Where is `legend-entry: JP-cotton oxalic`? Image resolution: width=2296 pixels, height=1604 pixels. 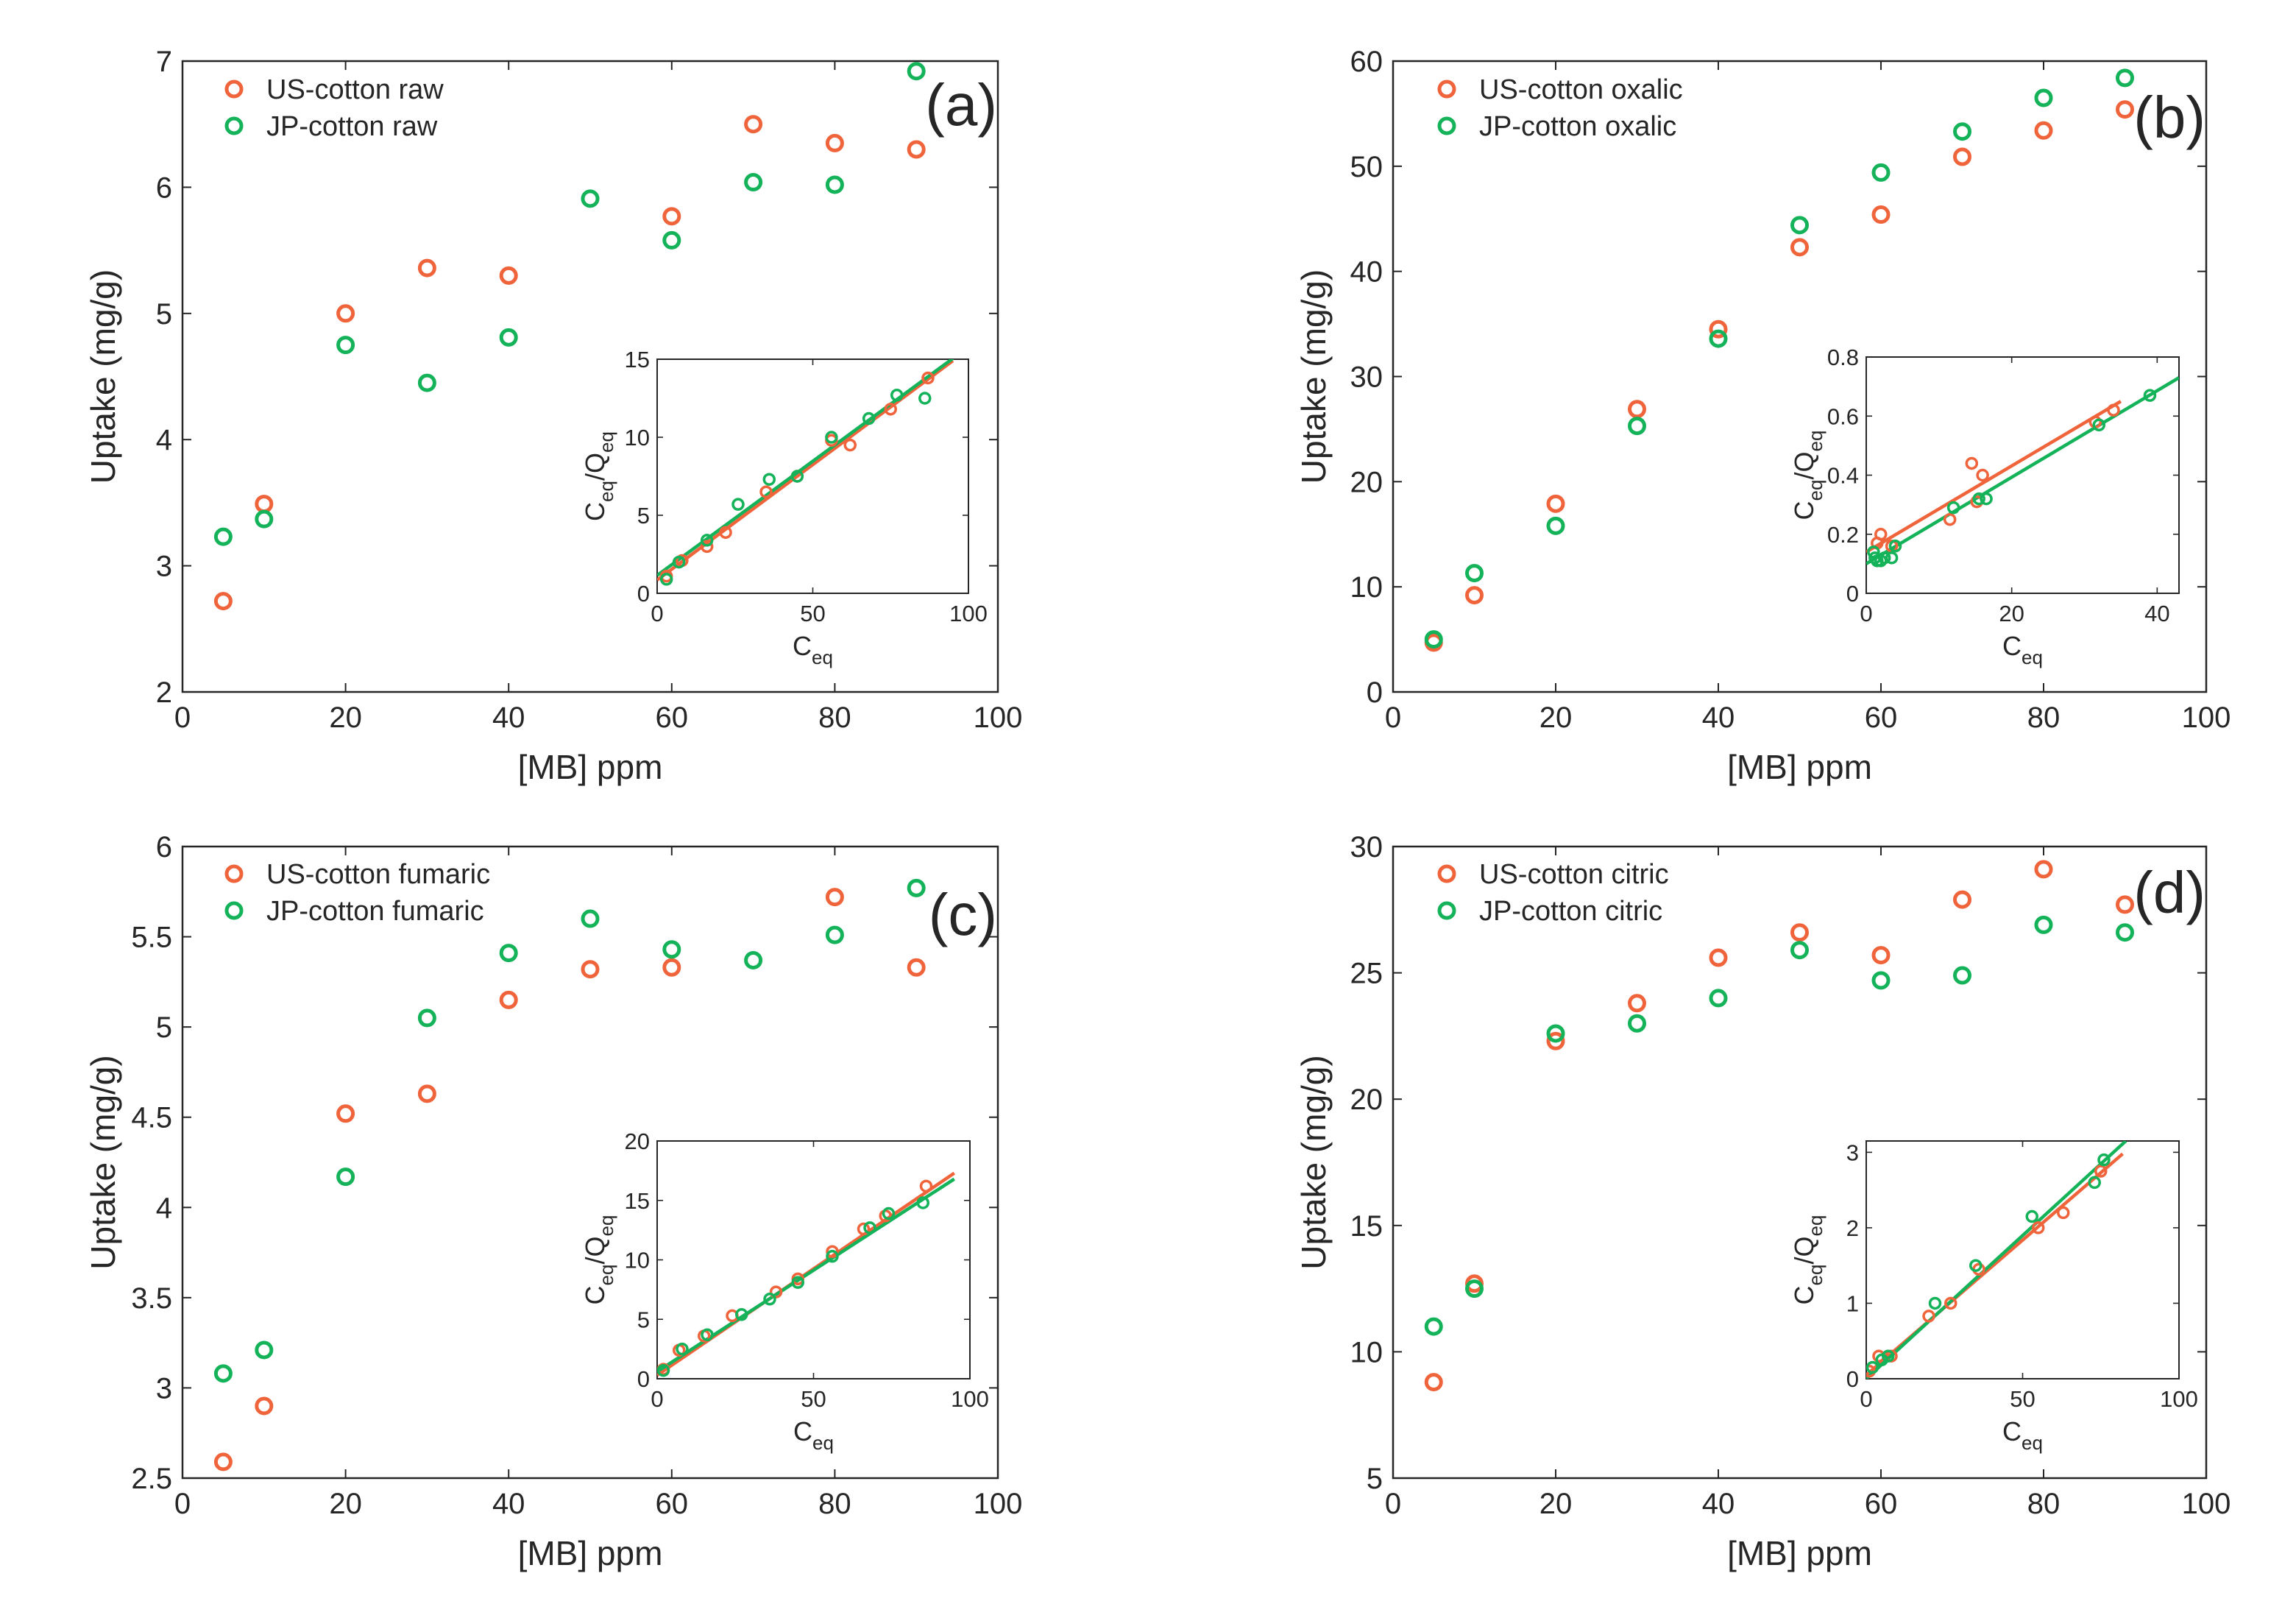
legend-entry: JP-cotton oxalic is located at coordinates (1577, 127).